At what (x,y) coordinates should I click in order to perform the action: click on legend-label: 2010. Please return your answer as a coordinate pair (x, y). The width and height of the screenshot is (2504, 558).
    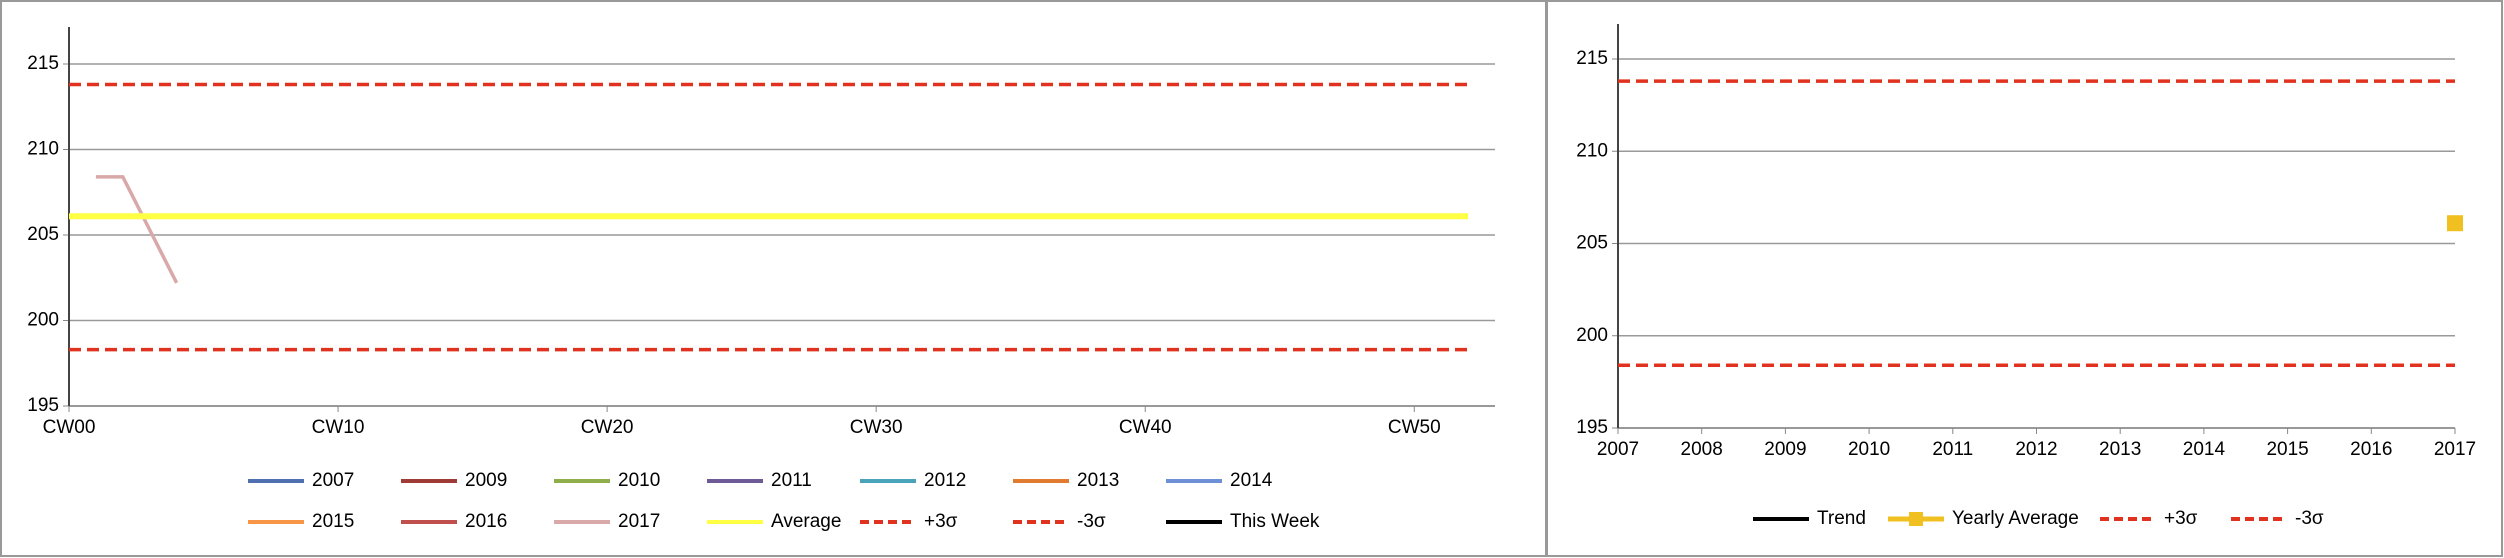
    Looking at the image, I should click on (639, 480).